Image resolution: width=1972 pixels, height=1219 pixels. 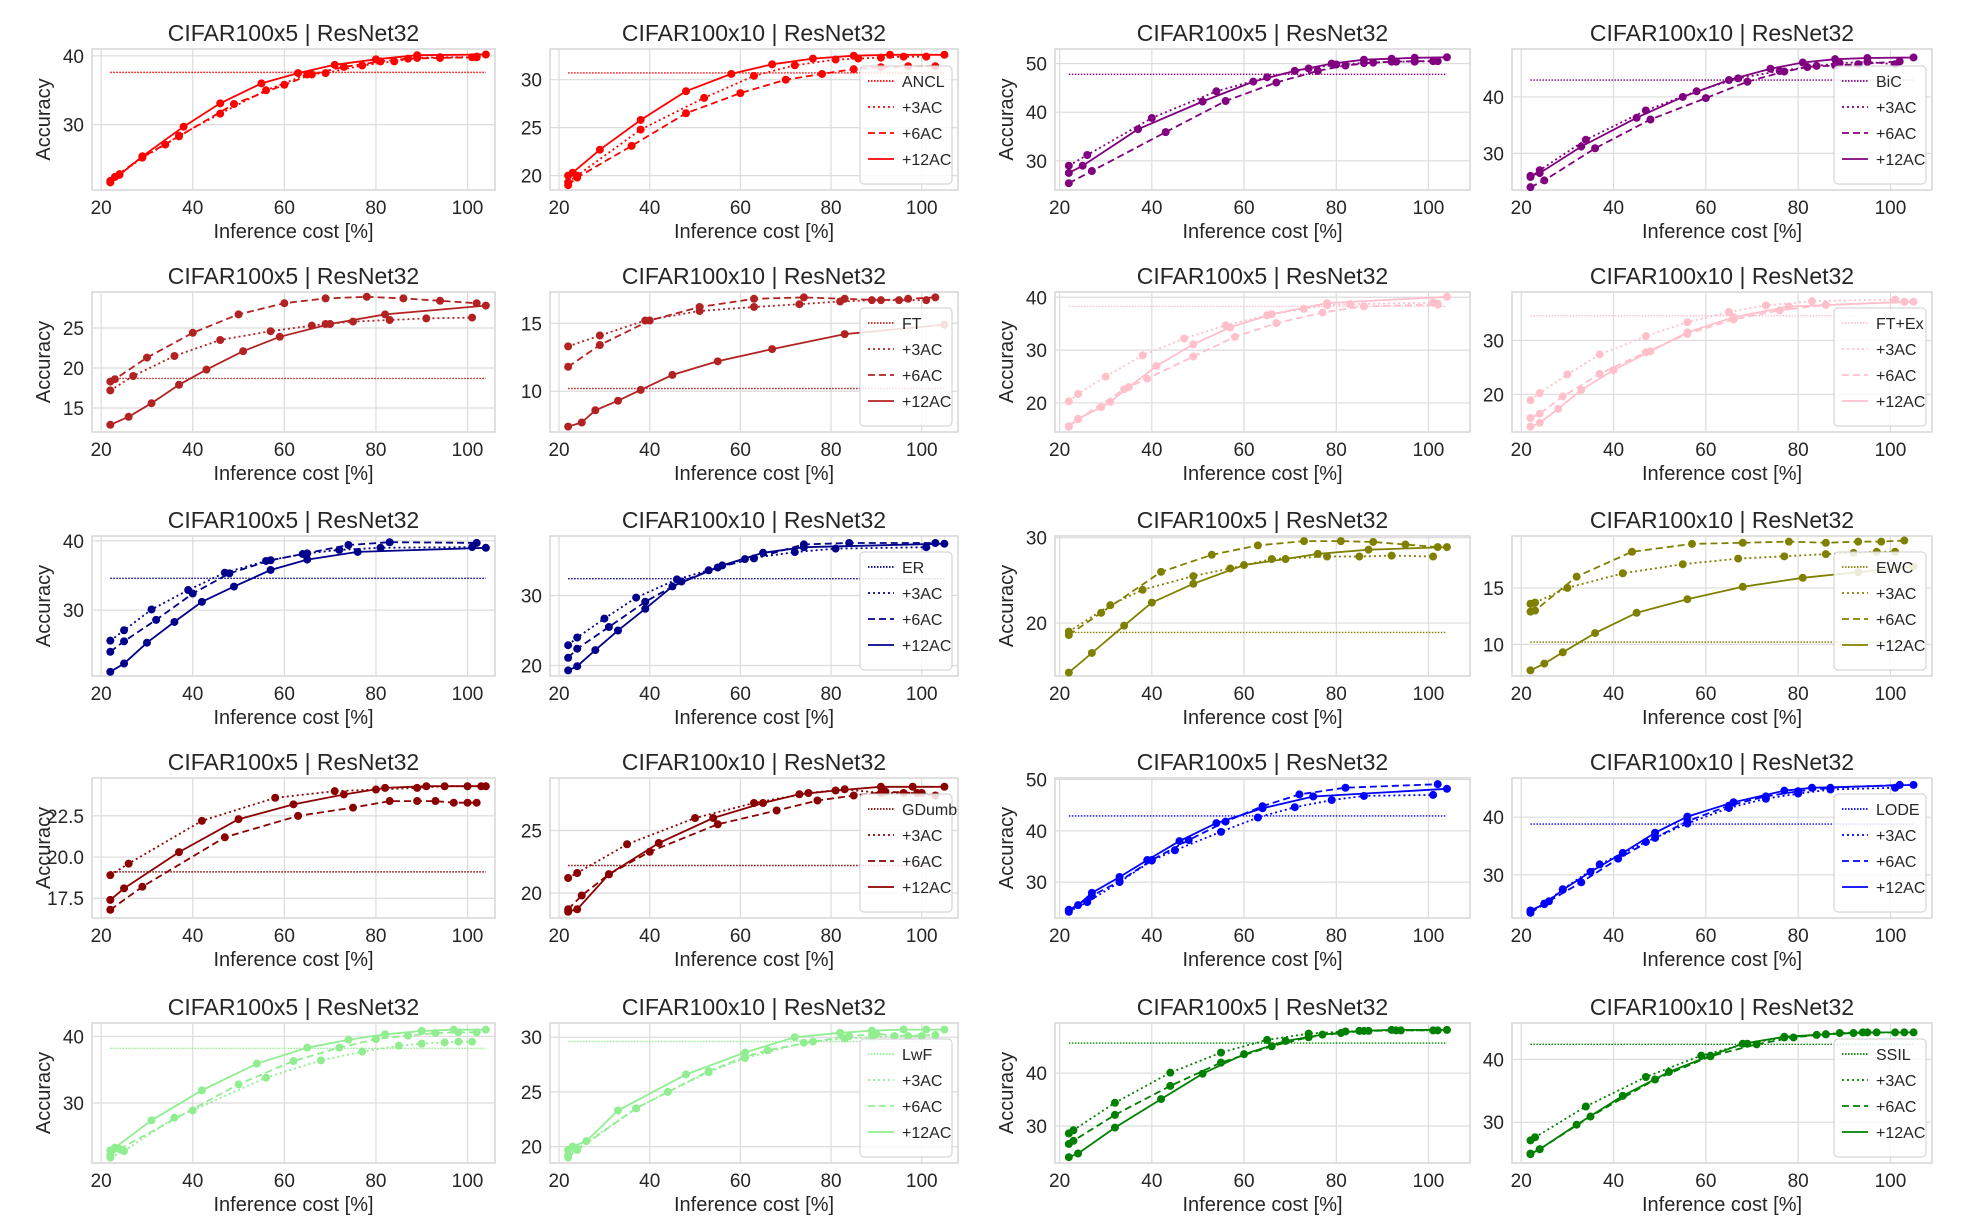 I want to click on x-tick-label: 100, so click(x=1429, y=208).